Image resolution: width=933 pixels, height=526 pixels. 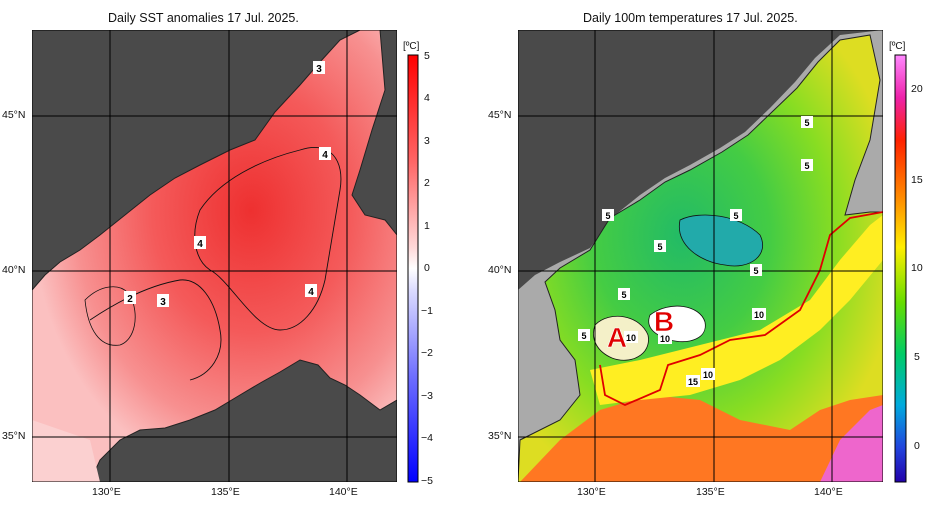 What do you see at coordinates (427, 396) in the screenshot?
I see `left-colorbar-tick: −3` at bounding box center [427, 396].